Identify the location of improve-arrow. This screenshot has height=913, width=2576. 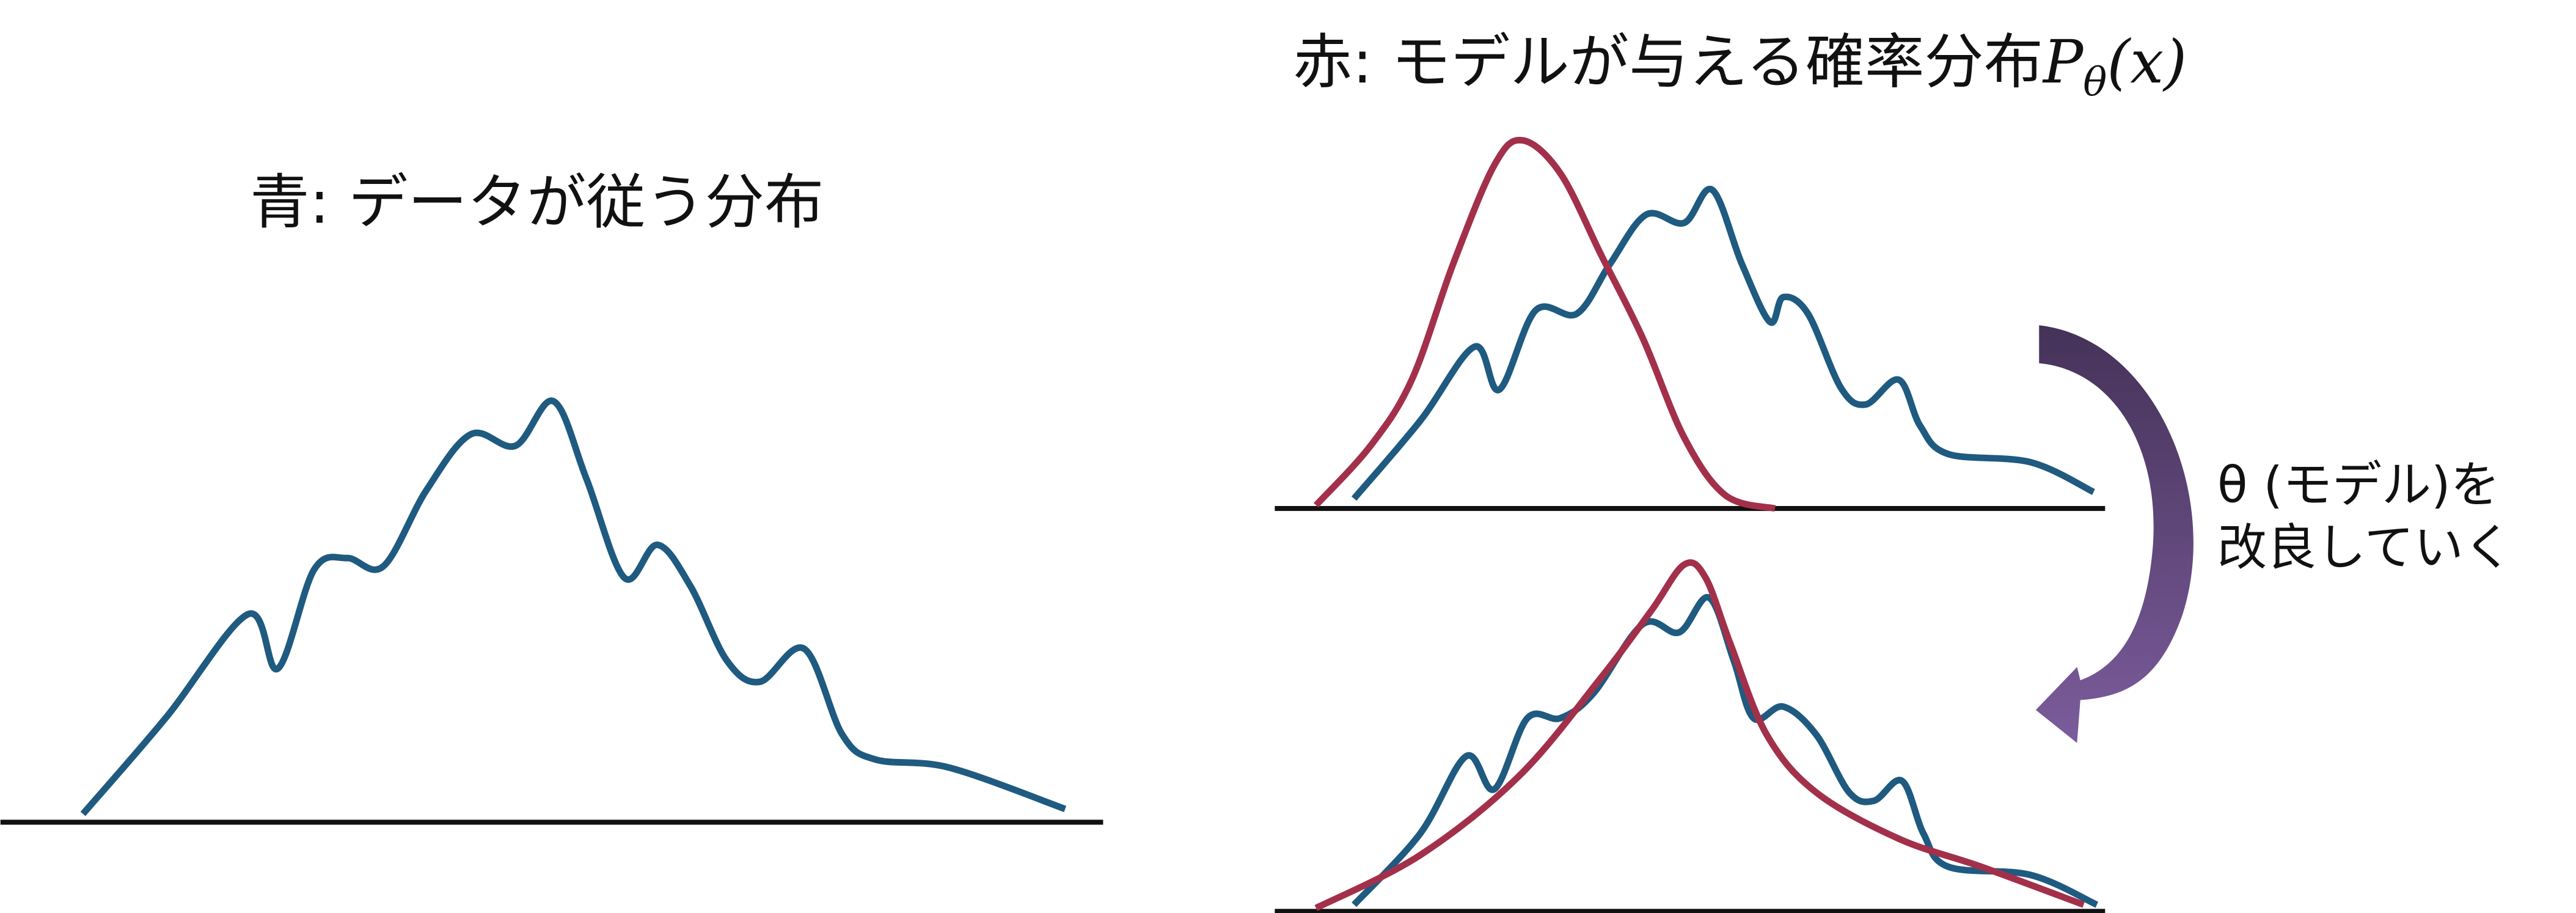
(2114, 534).